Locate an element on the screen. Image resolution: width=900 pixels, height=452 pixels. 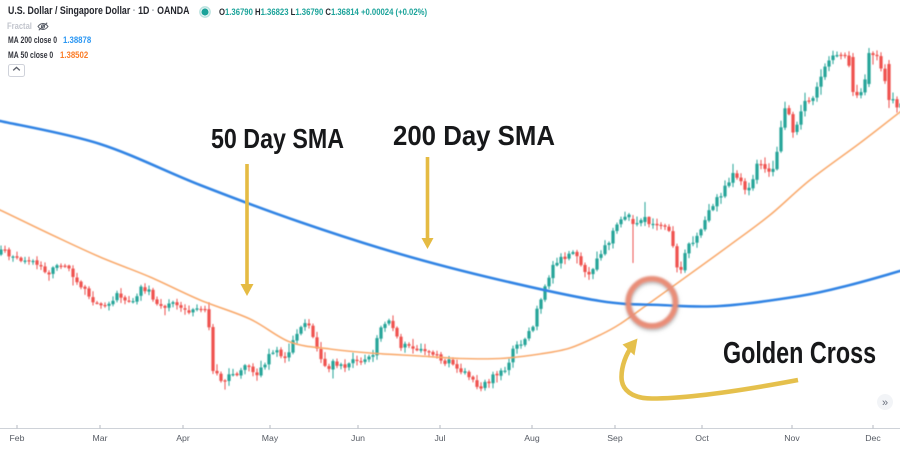
svg-text: Jun is located at coordinates (358, 438).